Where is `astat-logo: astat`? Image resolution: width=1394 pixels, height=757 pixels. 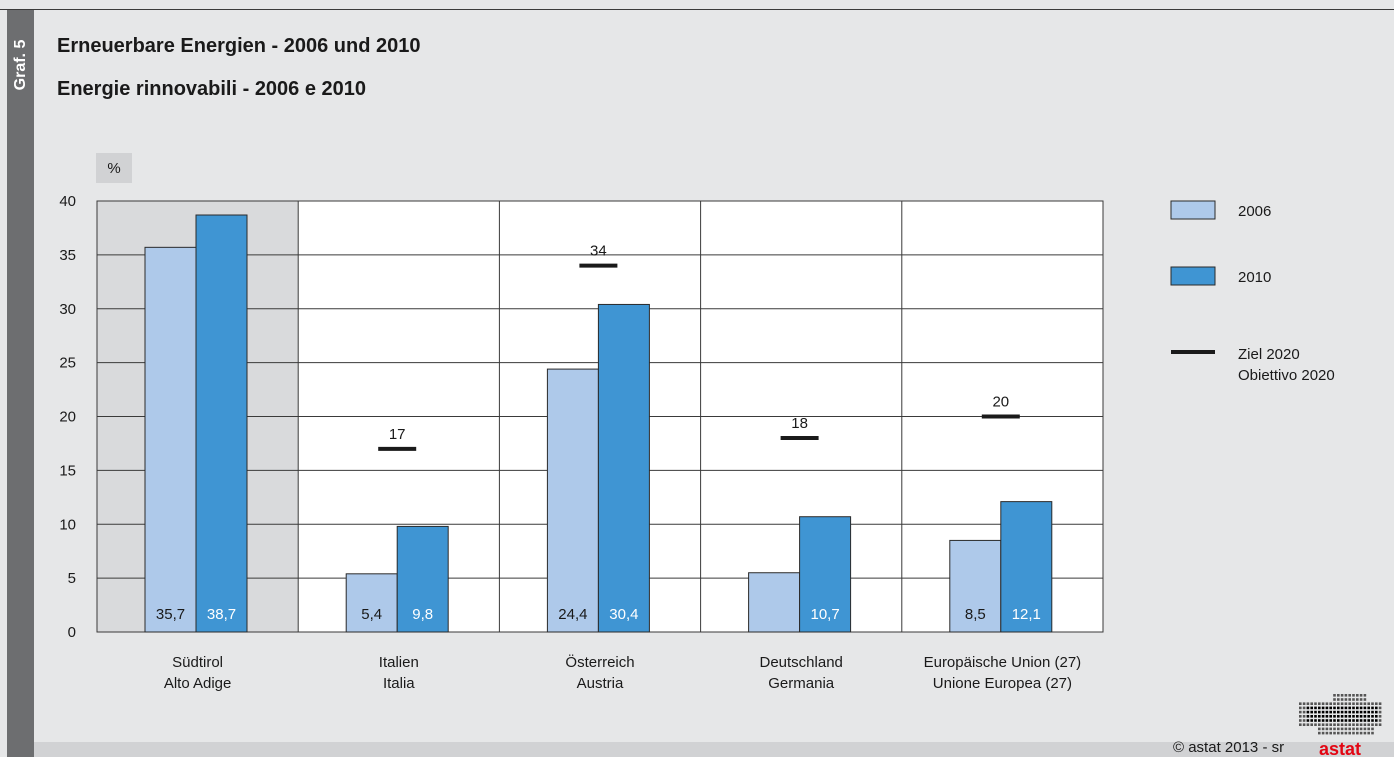
astat-logo: astat is located at coordinates (1340, 725).